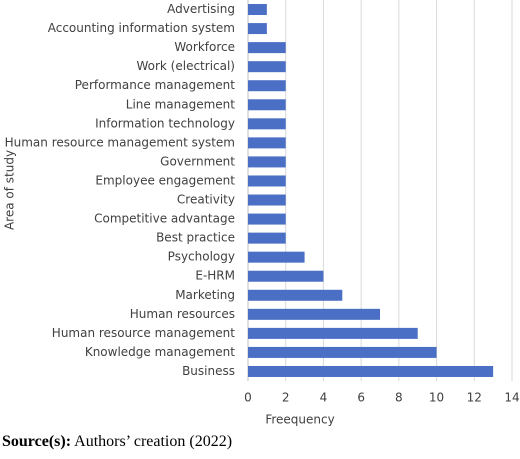 This screenshot has width=520, height=459. Describe the element at coordinates (286, 398) in the screenshot. I see `x-tick-label: 2` at that location.